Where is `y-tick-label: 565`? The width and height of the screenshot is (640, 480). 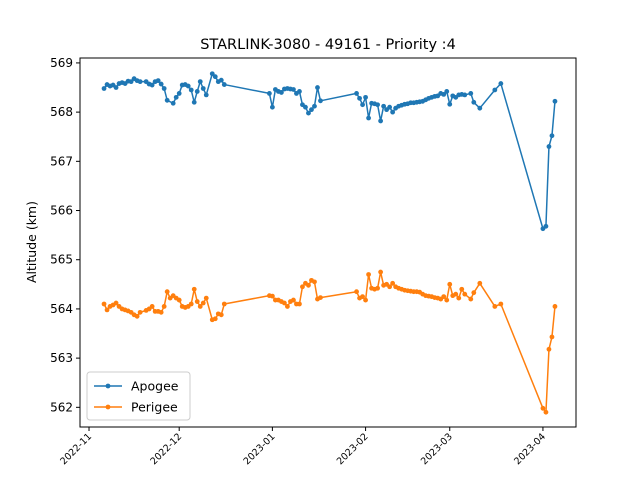 y-tick-label: 565 is located at coordinates (61, 260).